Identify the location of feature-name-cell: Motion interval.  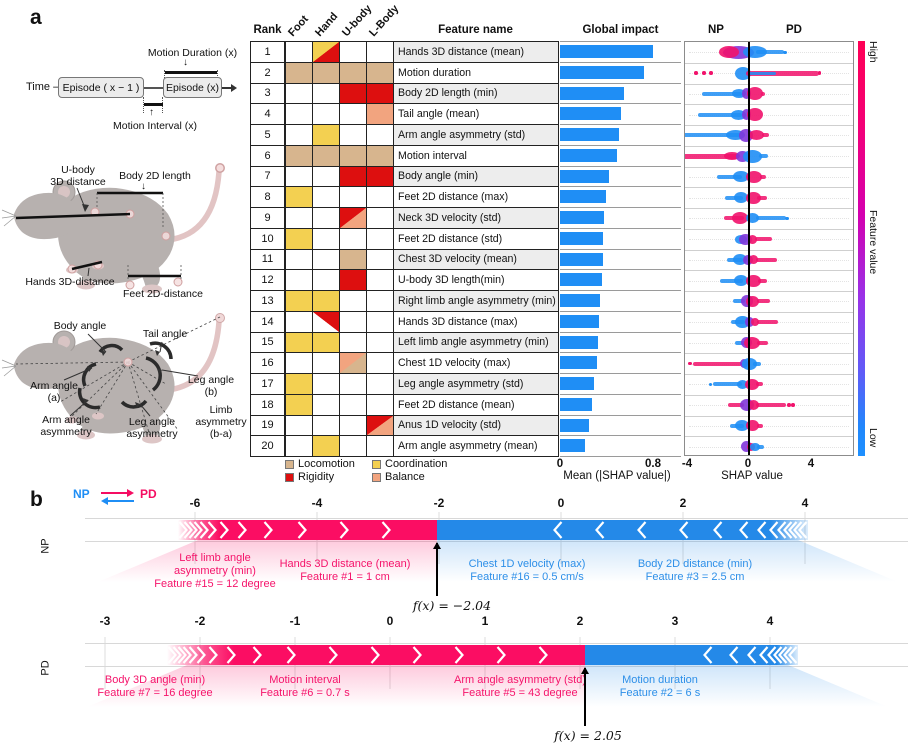
(476, 155).